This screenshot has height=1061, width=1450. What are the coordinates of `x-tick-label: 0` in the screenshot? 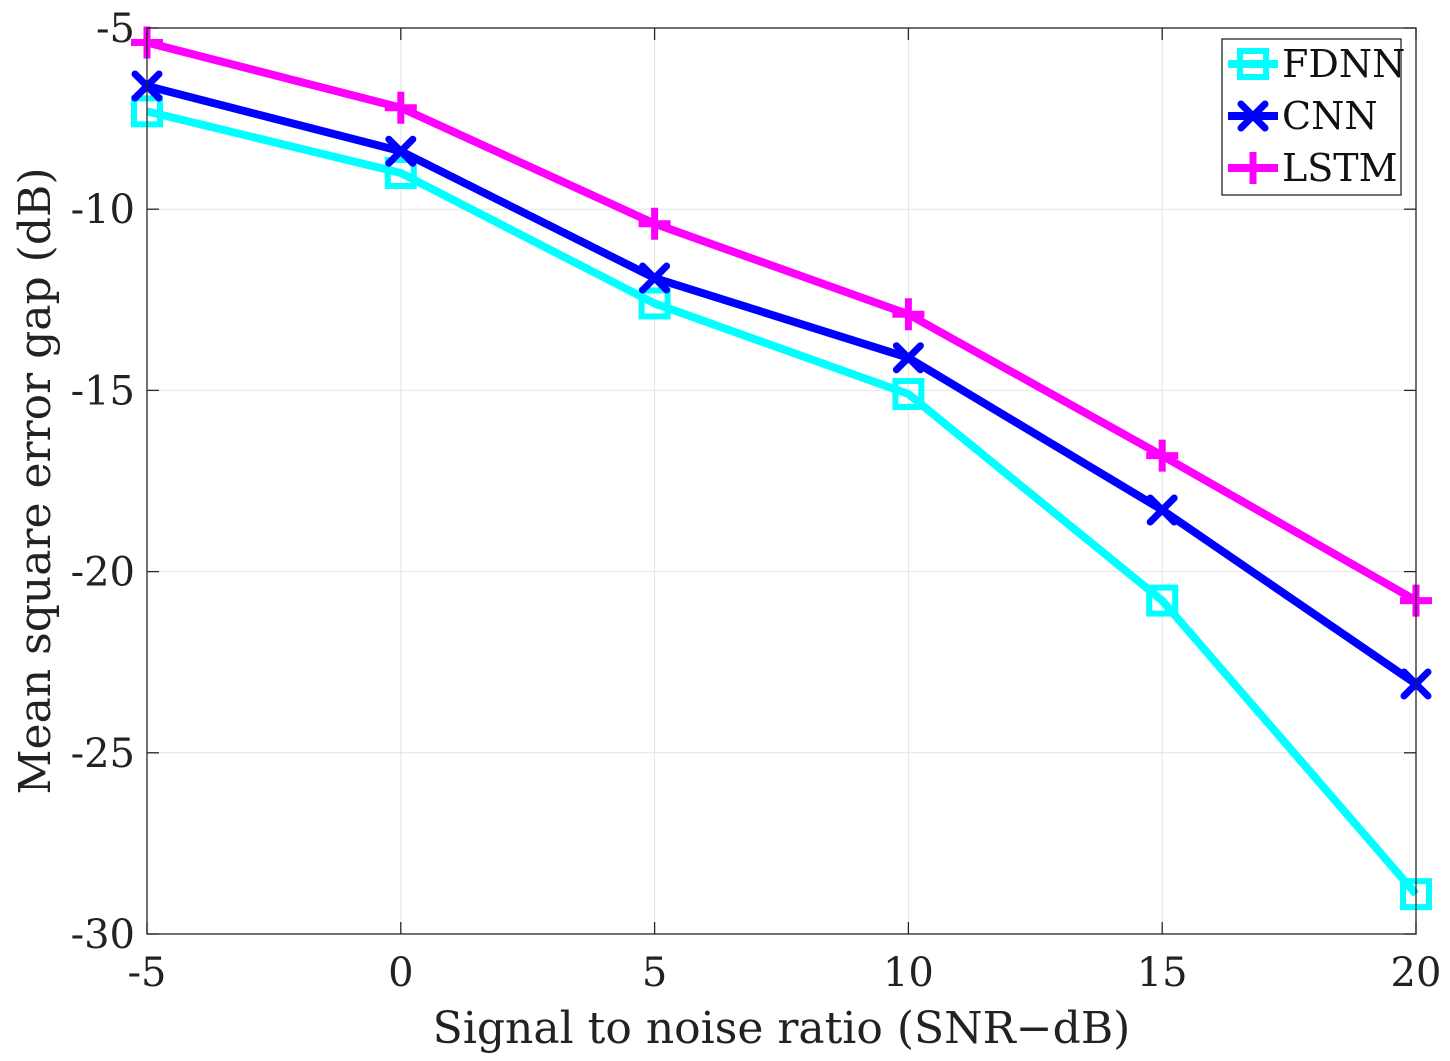 It's located at (400, 973).